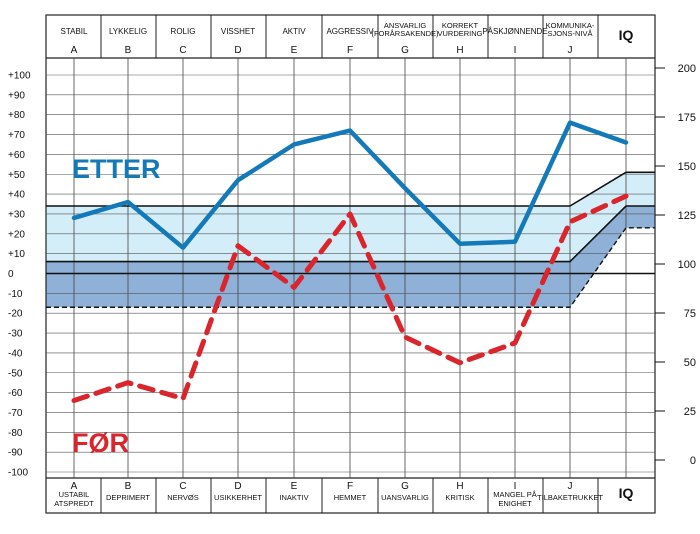  What do you see at coordinates (570, 50) in the screenshot?
I see `header-letter: J` at bounding box center [570, 50].